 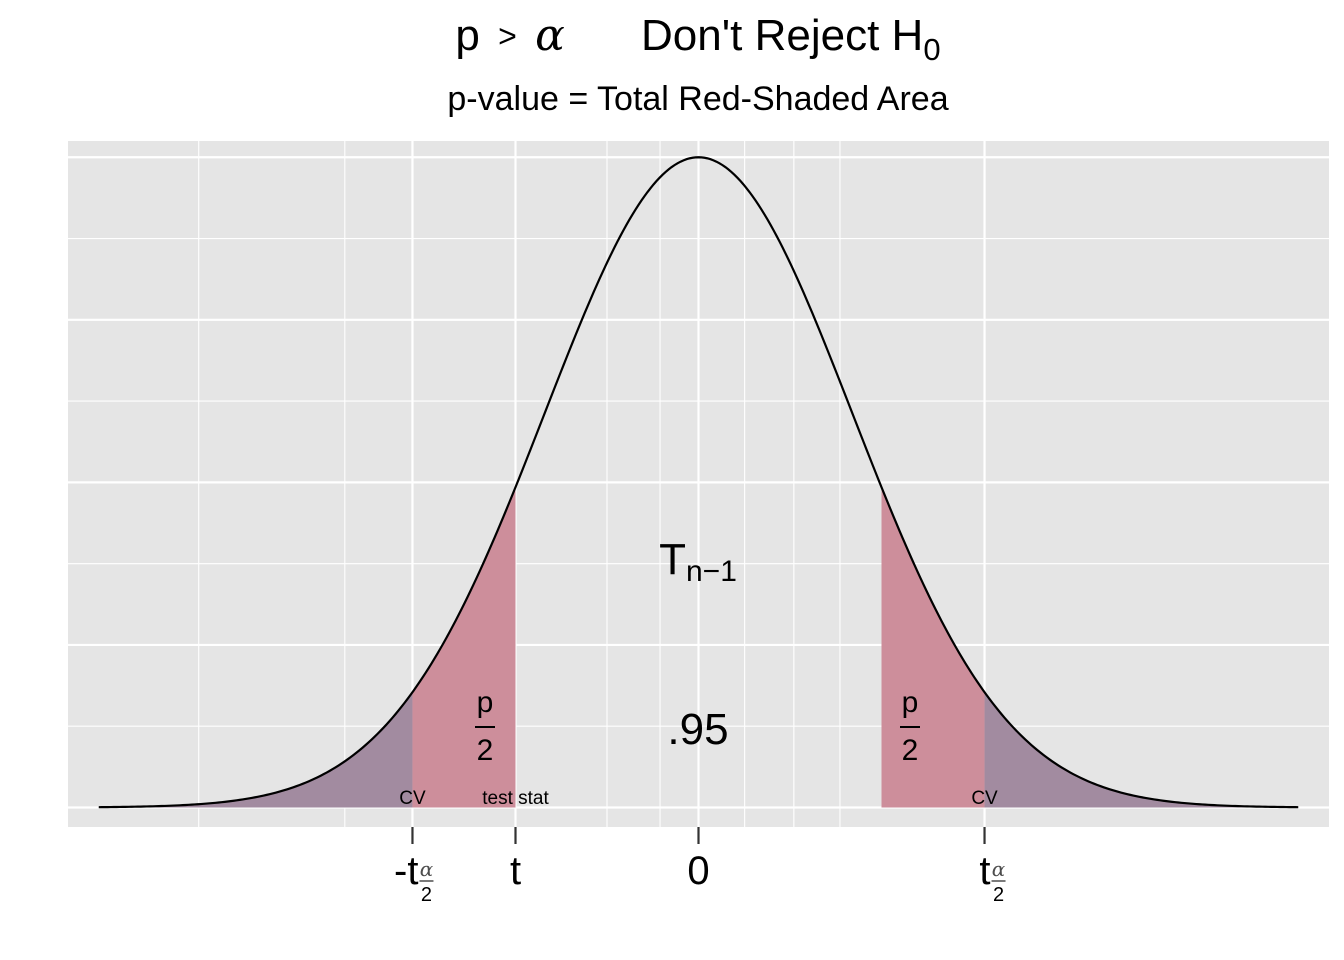 What do you see at coordinates (485, 750) in the screenshot?
I see `tail-left-denominator: 2` at bounding box center [485, 750].